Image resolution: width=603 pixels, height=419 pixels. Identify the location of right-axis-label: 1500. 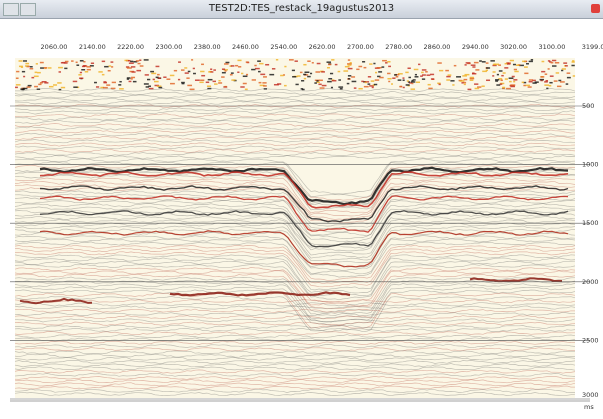
(590, 223).